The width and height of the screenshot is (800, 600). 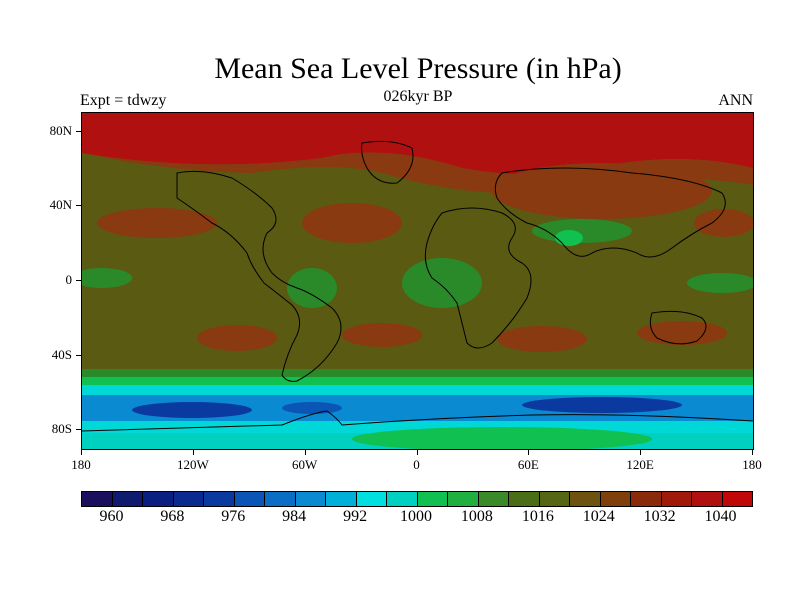 What do you see at coordinates (60, 130) in the screenshot?
I see `lat-tick-label: 80N` at bounding box center [60, 130].